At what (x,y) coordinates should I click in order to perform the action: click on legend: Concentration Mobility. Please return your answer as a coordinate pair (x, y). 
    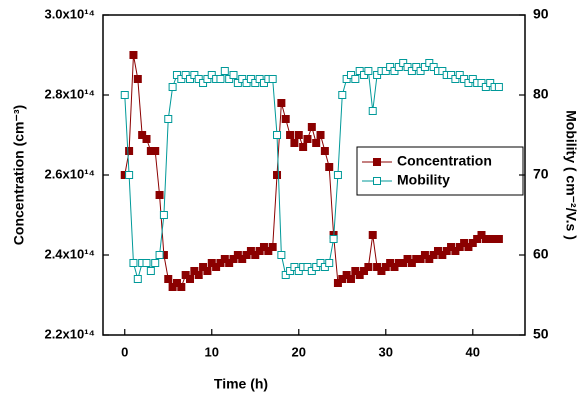
    Looking at the image, I should click on (440, 171).